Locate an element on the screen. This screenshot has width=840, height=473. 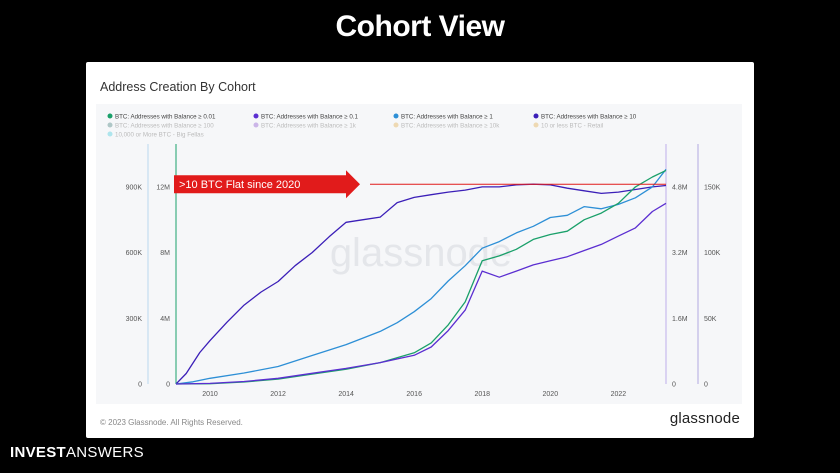
x-tick-label: 2020 is located at coordinates (551, 394).